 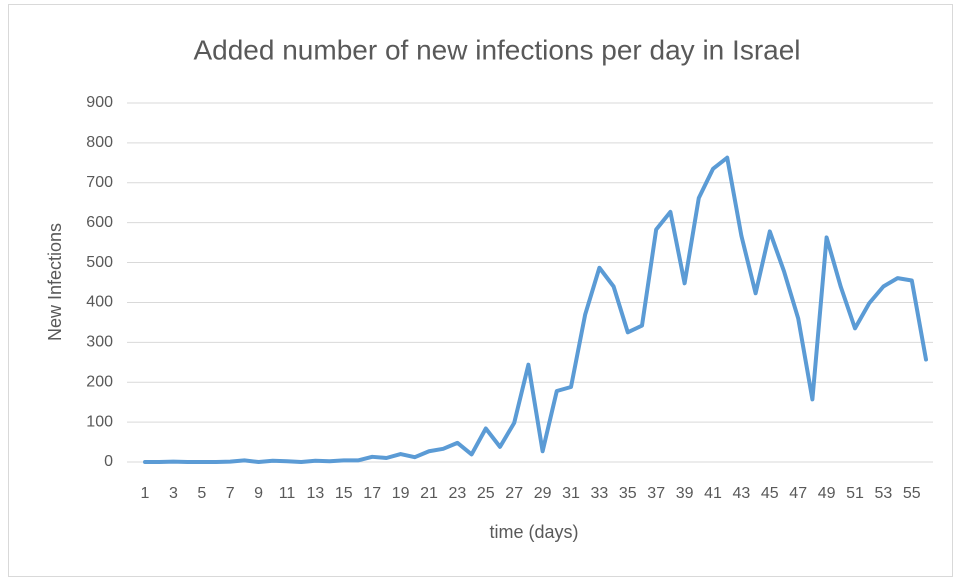 What do you see at coordinates (258, 493) in the screenshot?
I see `x-tick-label: 9` at bounding box center [258, 493].